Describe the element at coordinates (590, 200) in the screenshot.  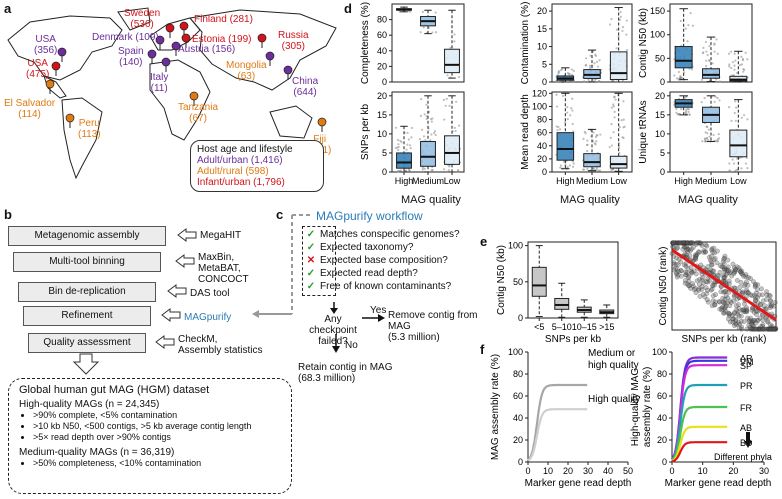
I see `xlabel-mag-quality-2: MAG quality` at that location.